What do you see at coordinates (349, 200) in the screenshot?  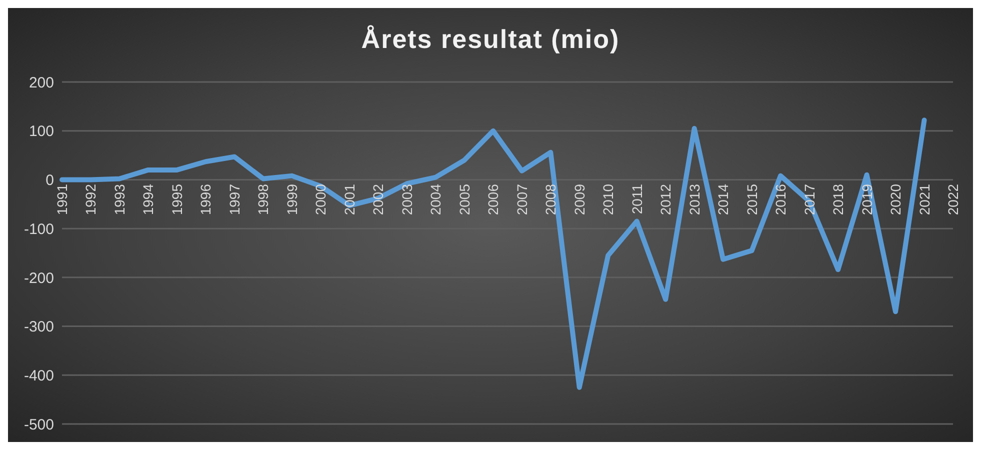 I see `x-tick-label: 2001` at bounding box center [349, 200].